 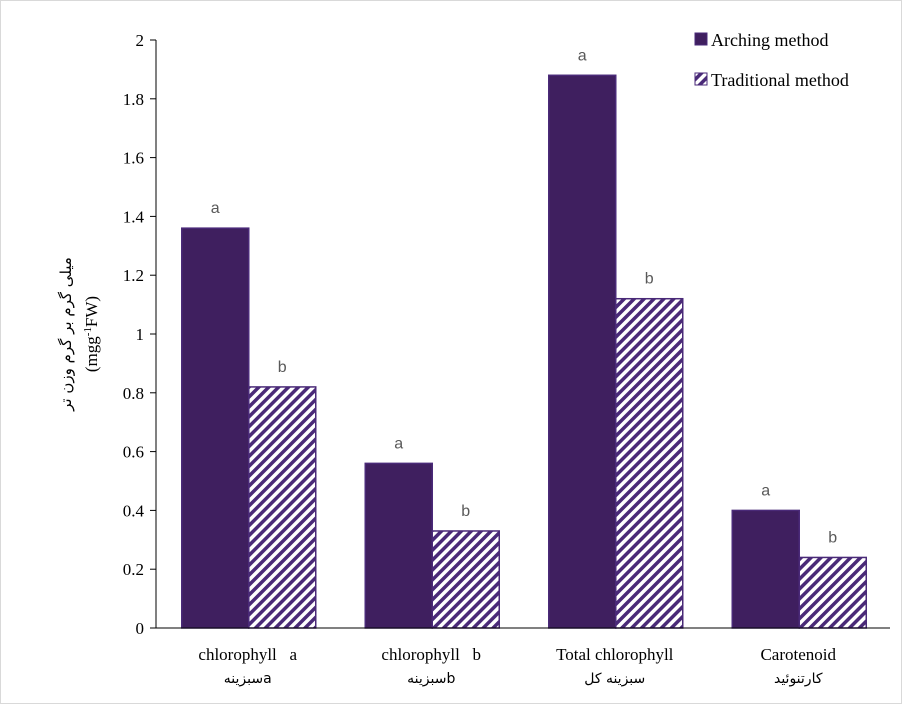 What do you see at coordinates (140, 40) in the screenshot?
I see `y-tick-label: 2` at bounding box center [140, 40].